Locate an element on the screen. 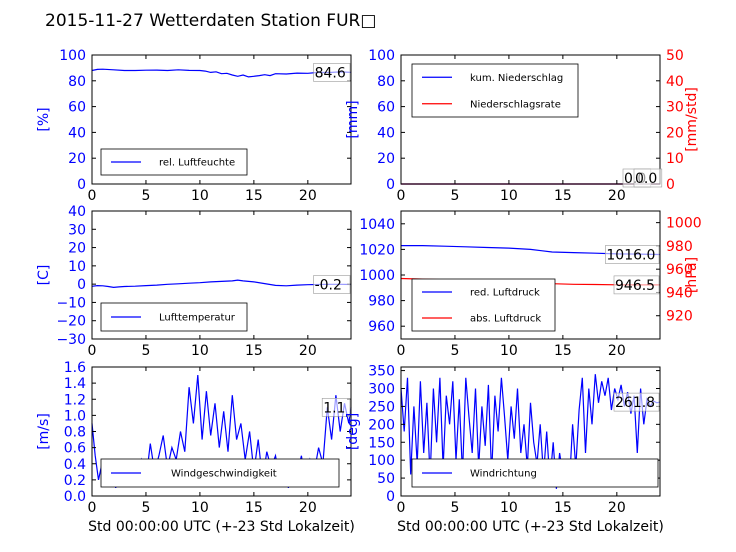  y-tick-label: −10 is located at coordinates (71, 303).